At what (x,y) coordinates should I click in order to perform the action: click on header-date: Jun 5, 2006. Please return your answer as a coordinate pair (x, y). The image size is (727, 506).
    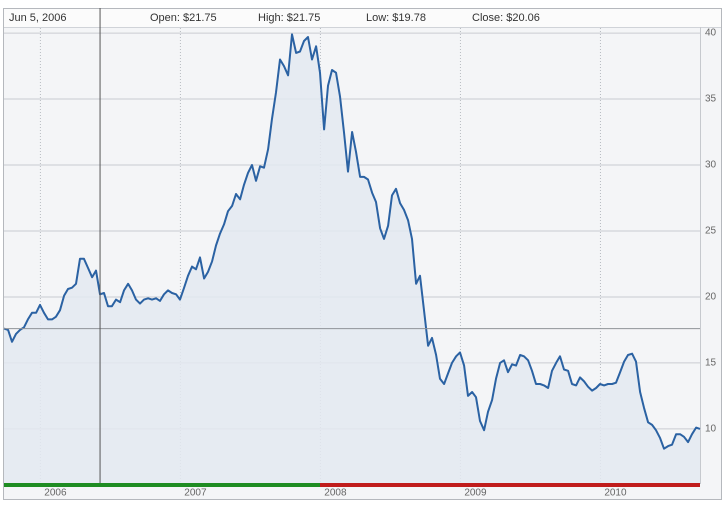
    Looking at the image, I should click on (38, 18).